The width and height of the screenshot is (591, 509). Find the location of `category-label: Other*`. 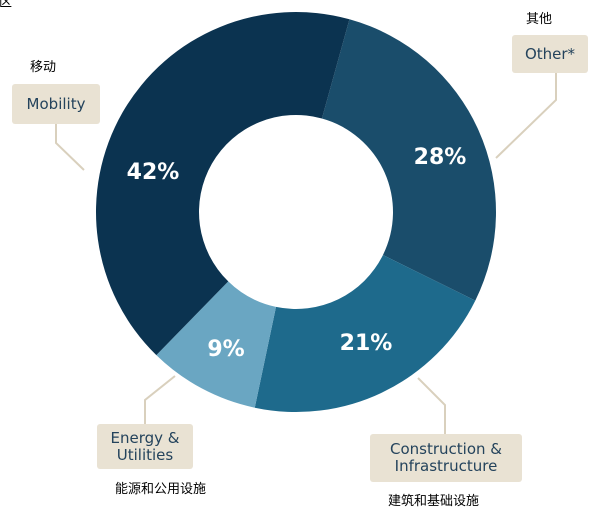

category-label: Other* is located at coordinates (550, 54).